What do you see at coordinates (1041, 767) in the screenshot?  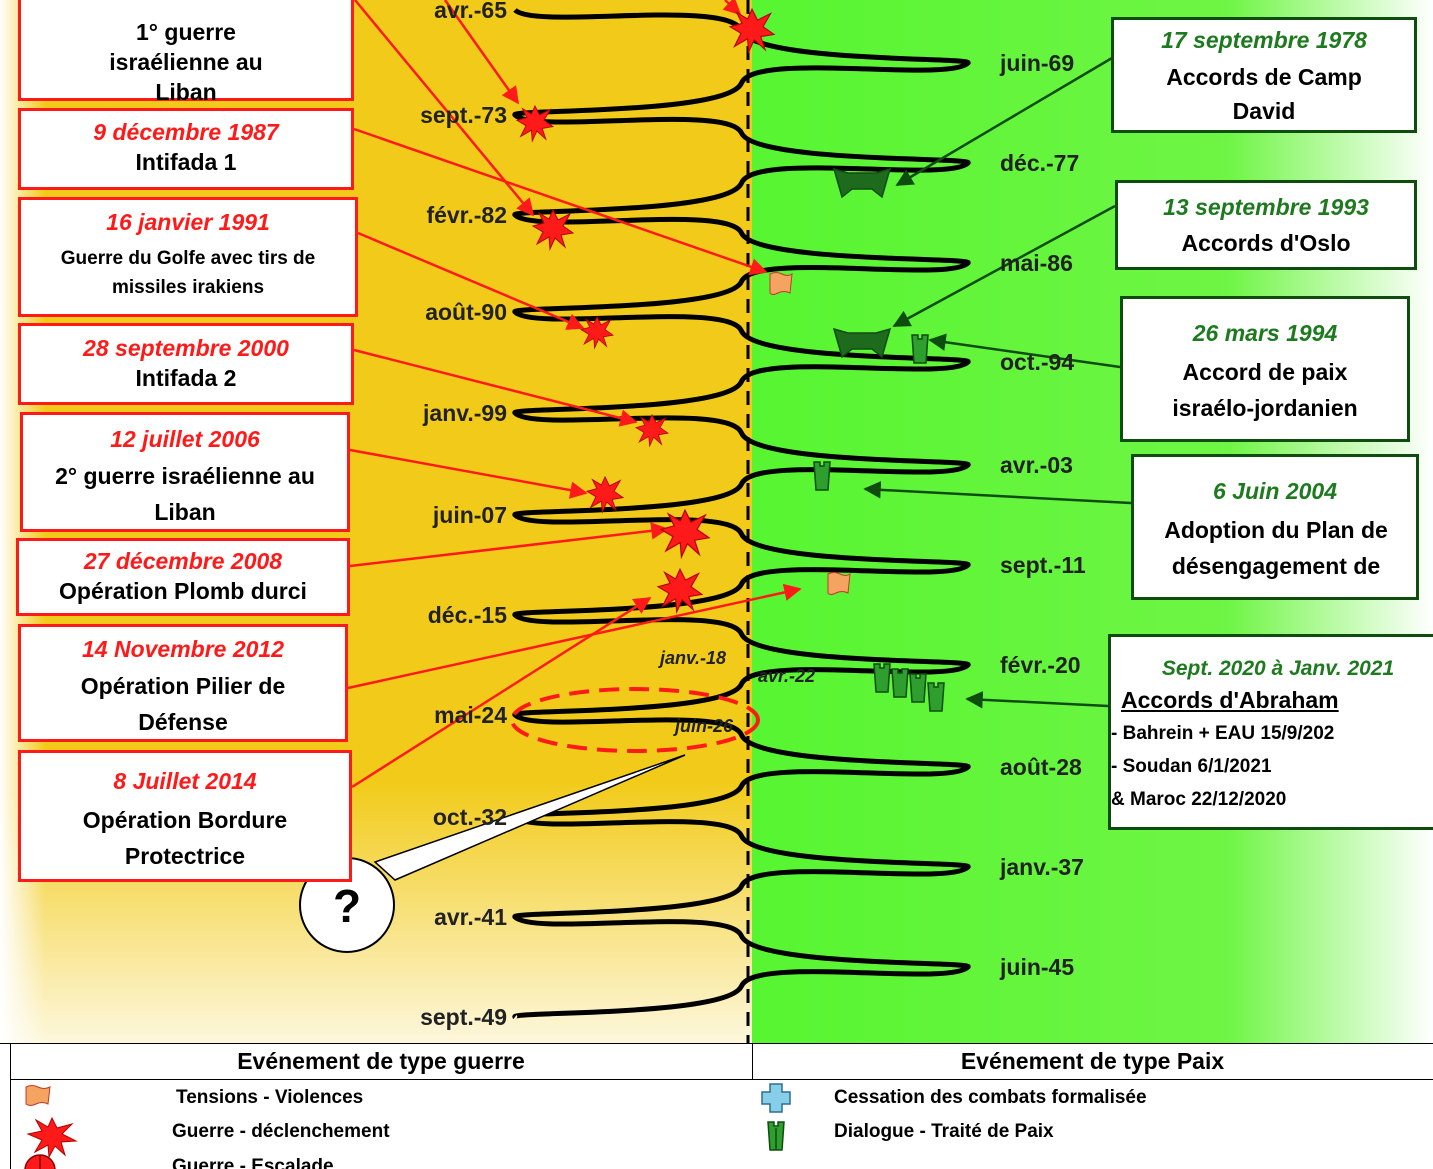 I see `spiral-date-label: août-28` at bounding box center [1041, 767].